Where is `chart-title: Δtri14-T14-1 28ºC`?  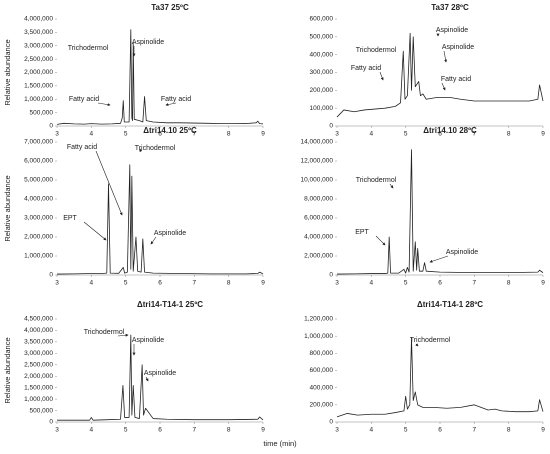 chart-title: Δtri14-T14-1 28ºC is located at coordinates (450, 304).